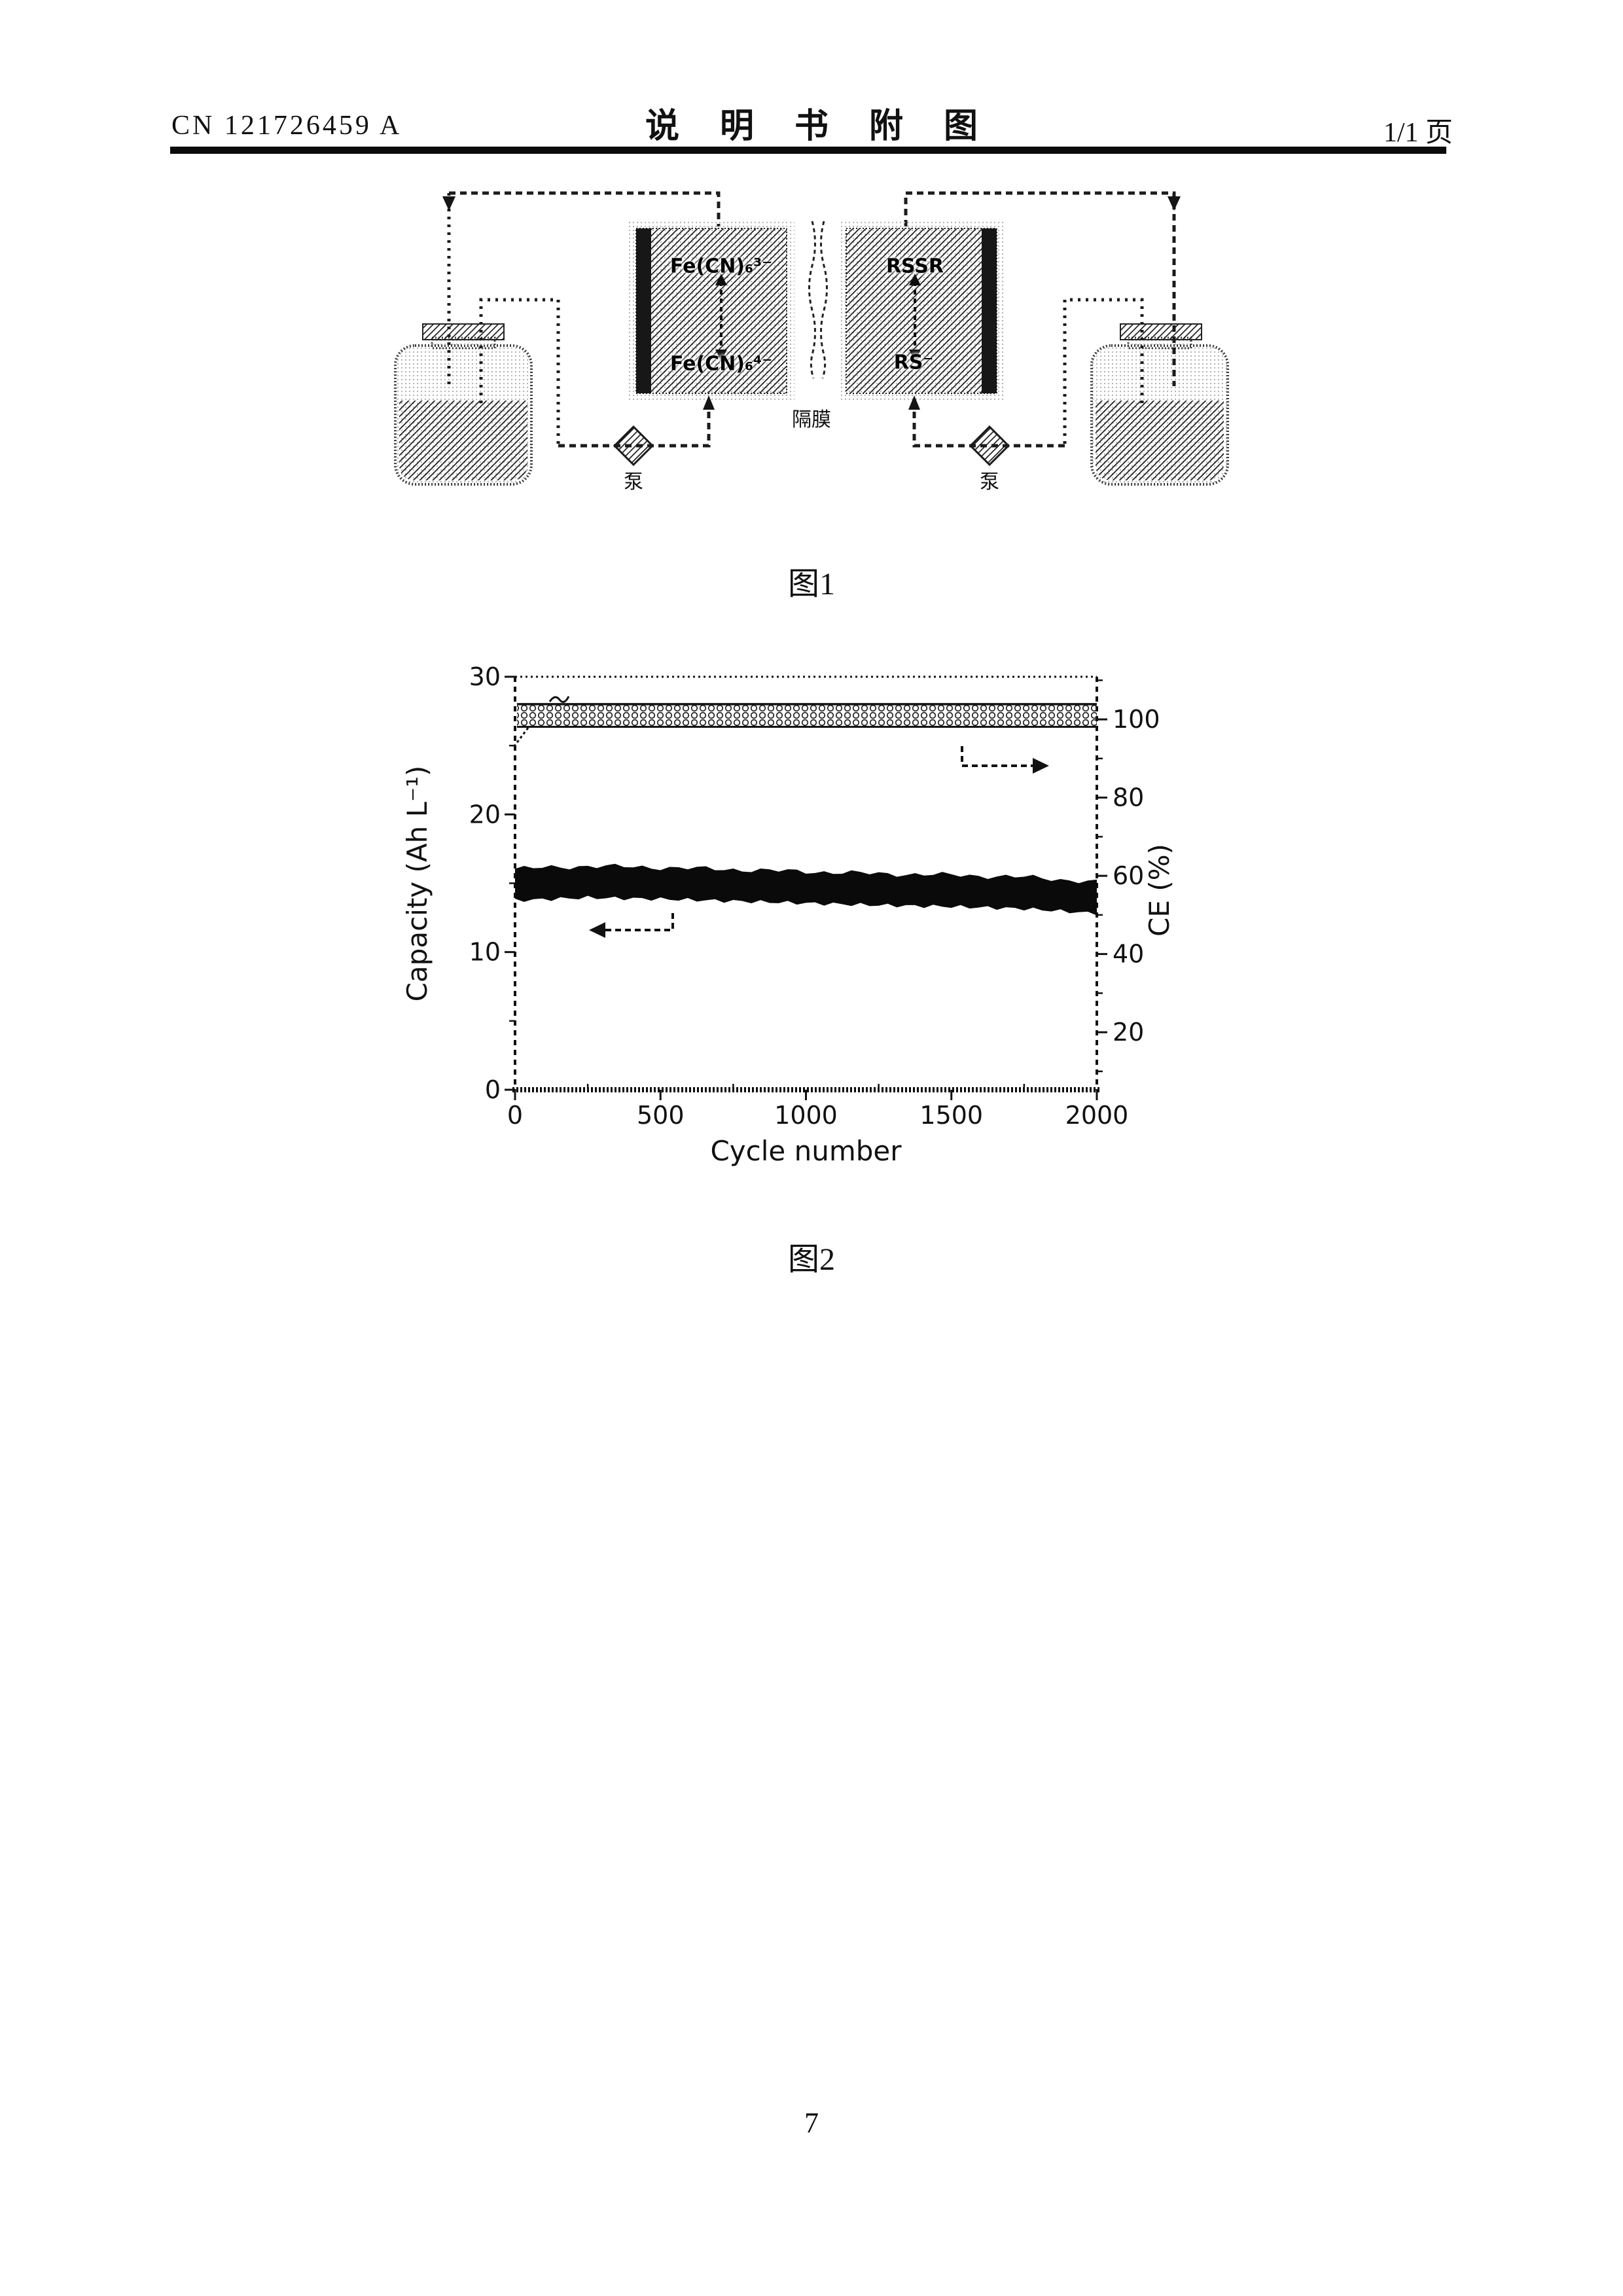 The image size is (1623, 2296). What do you see at coordinates (915, 266) in the screenshot?
I see `cell-right-top-label: RSSR` at bounding box center [915, 266].